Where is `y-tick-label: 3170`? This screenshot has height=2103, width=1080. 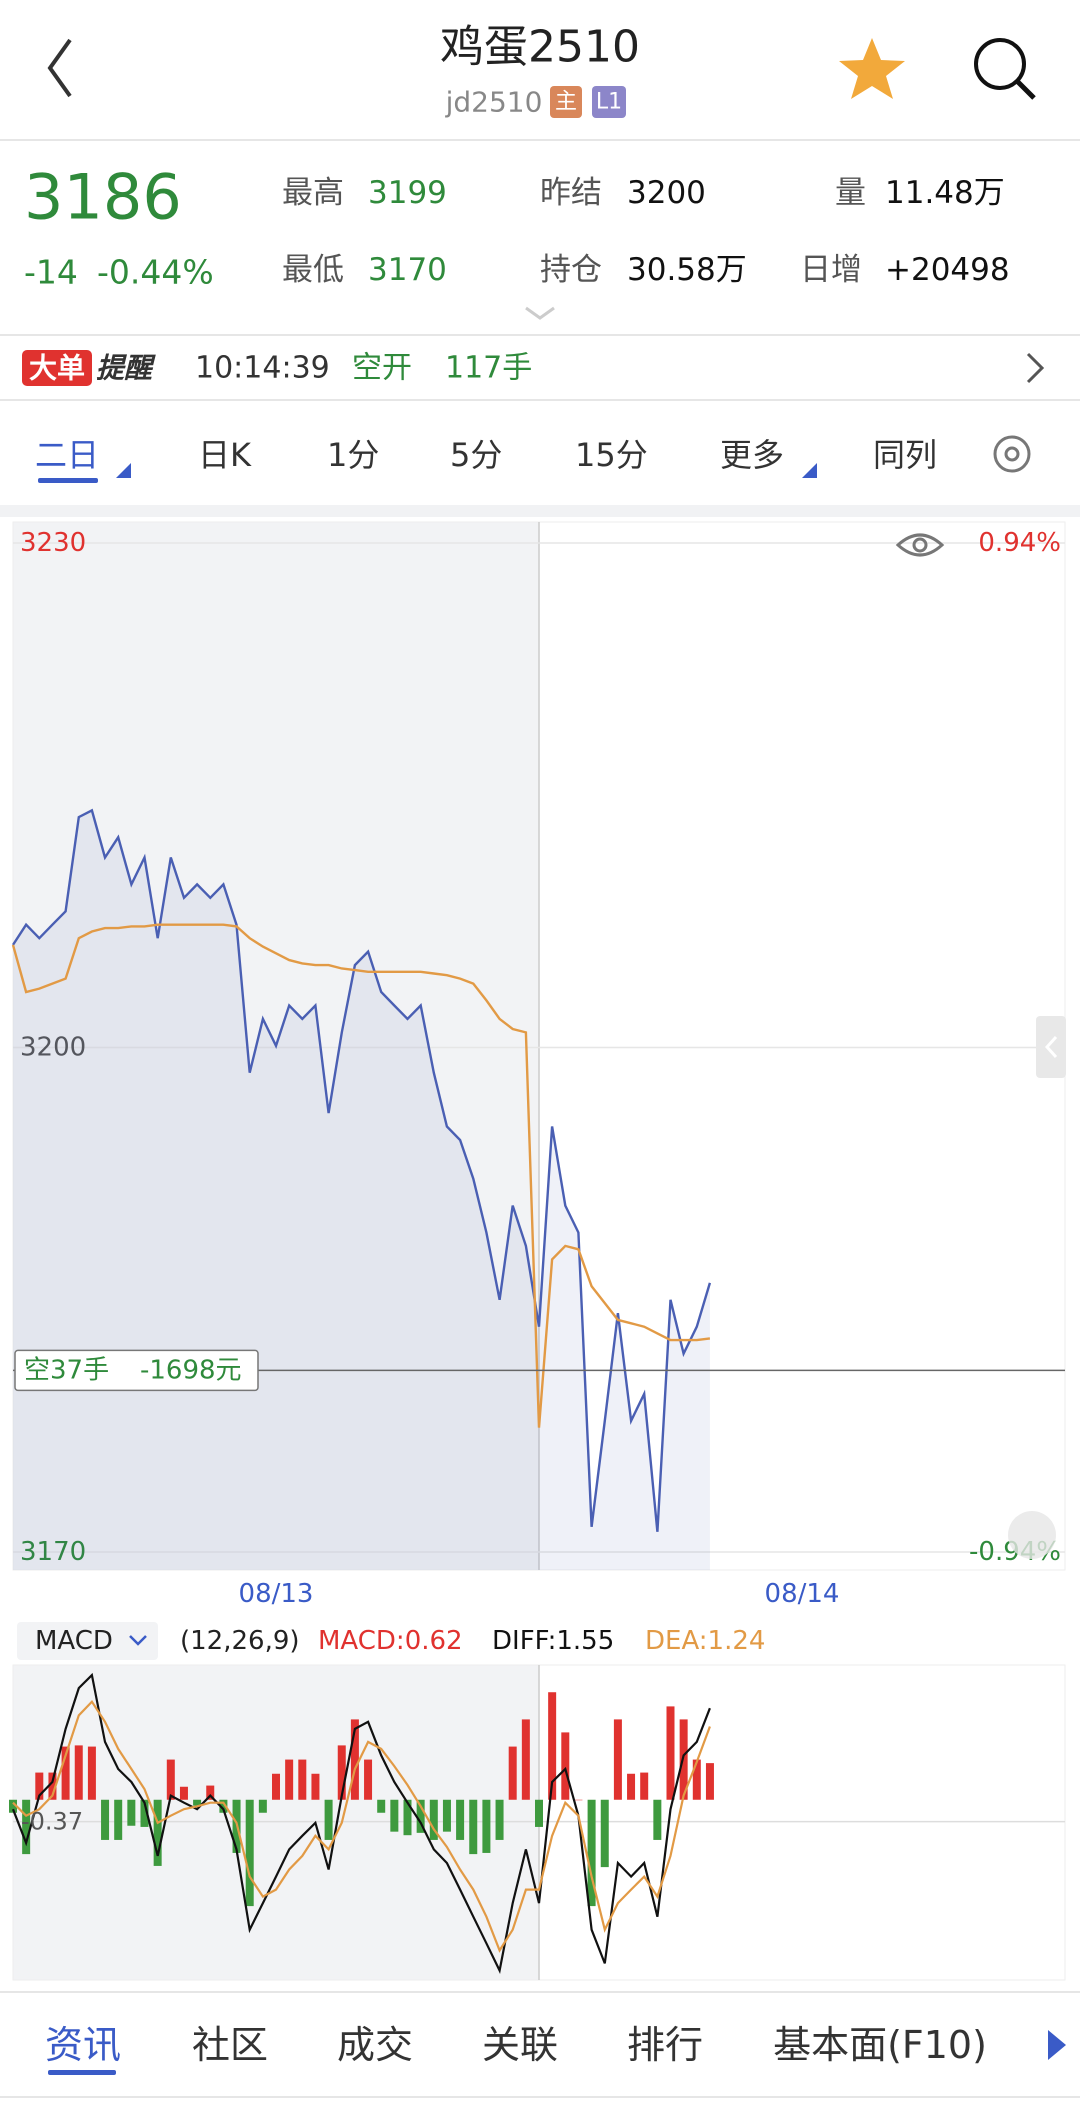 y-tick-label: 3170 is located at coordinates (53, 1552).